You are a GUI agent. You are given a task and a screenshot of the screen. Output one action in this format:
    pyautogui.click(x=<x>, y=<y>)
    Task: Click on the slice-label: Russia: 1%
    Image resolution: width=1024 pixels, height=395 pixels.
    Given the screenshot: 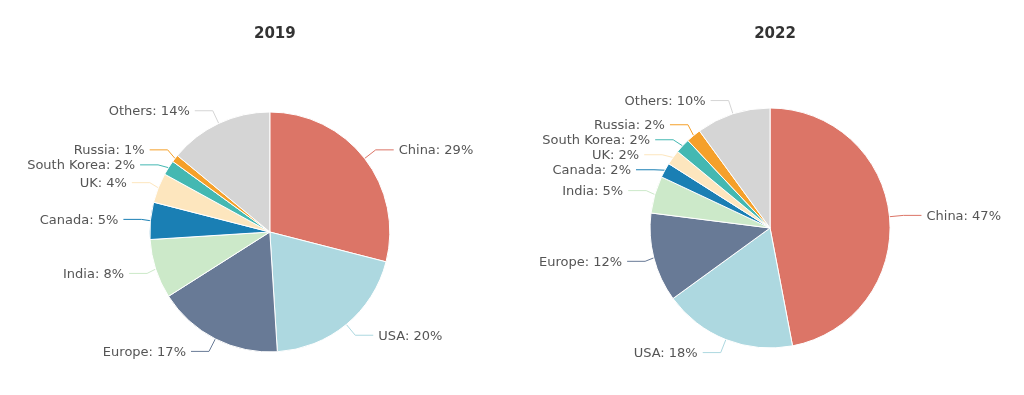 What is the action you would take?
    pyautogui.click(x=109, y=150)
    